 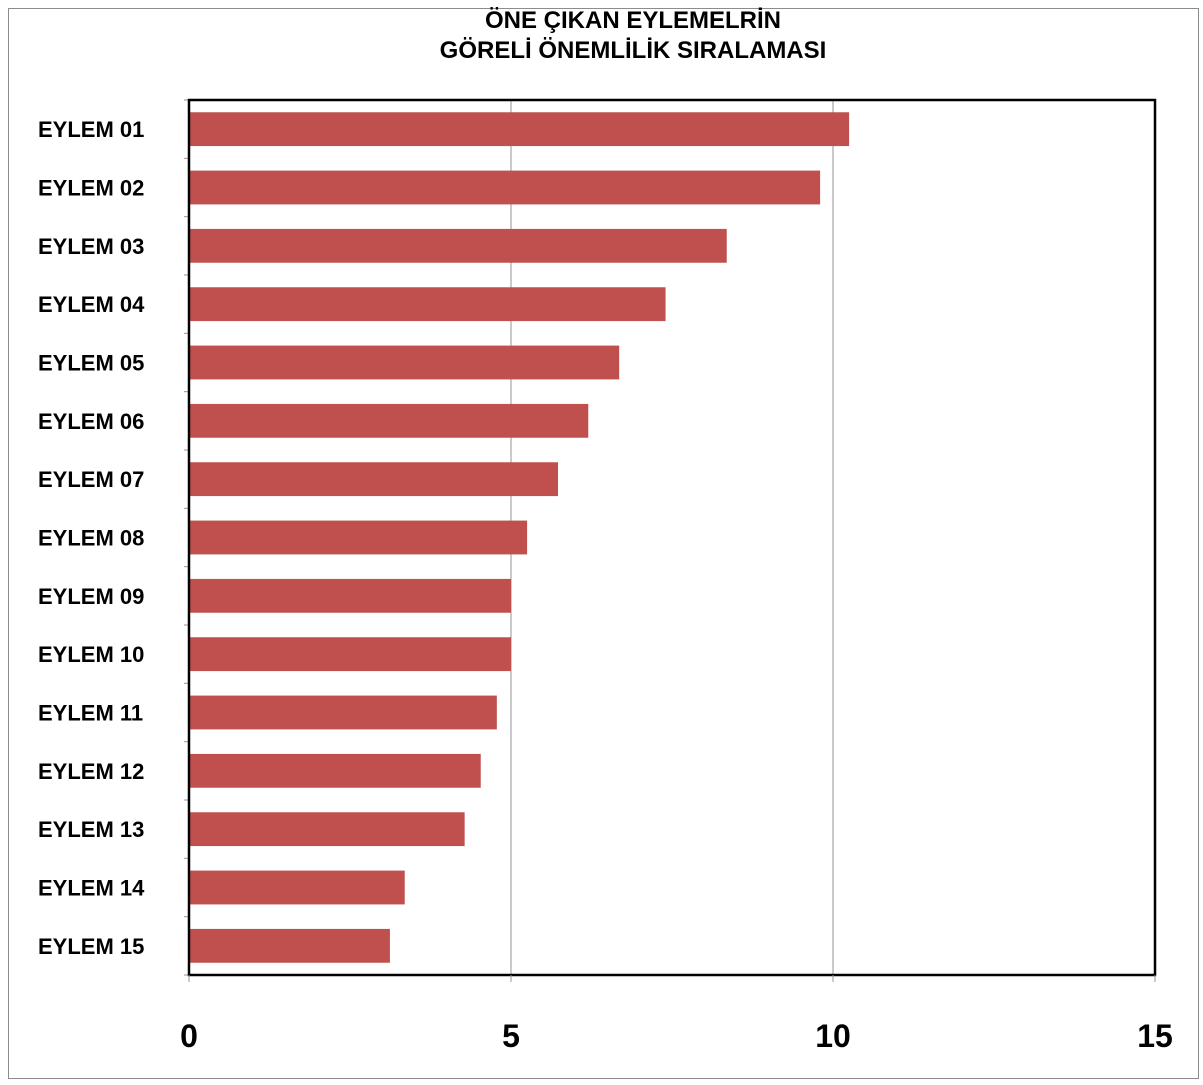 I want to click on category-label: EYLEM 10, so click(x=91, y=654).